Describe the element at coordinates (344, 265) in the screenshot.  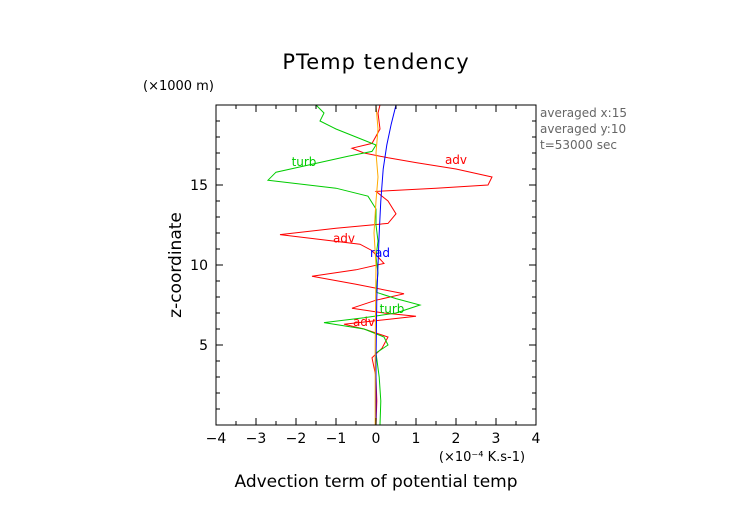
I see `series-line-turb` at that location.